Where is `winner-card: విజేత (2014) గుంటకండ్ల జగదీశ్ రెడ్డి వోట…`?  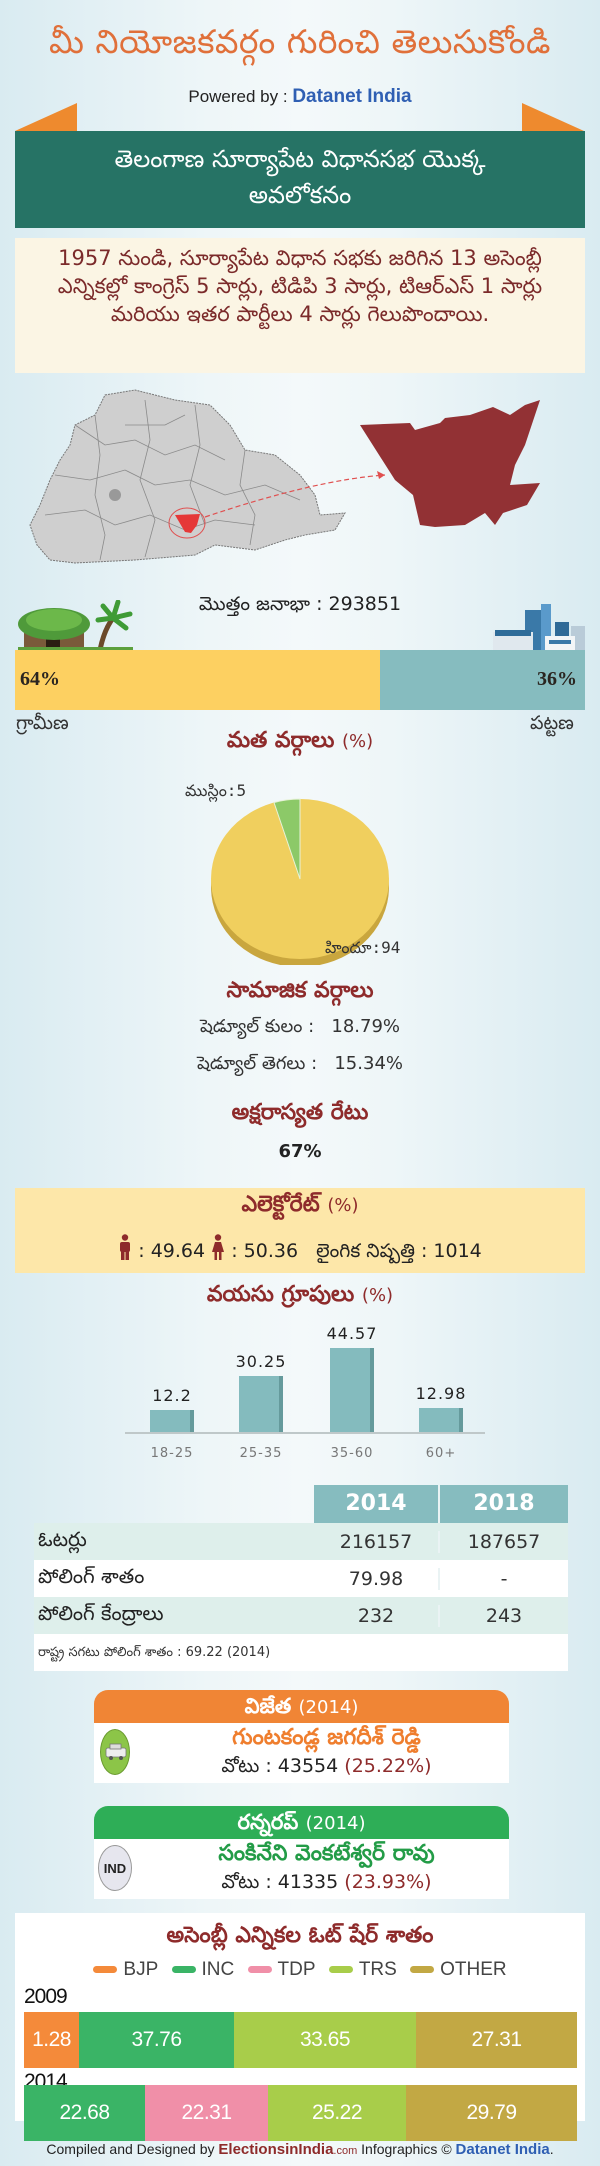 winner-card: విజేత (2014) గుంటకండ్ల జగదీశ్ రెడ్డి వోట… is located at coordinates (301, 1736).